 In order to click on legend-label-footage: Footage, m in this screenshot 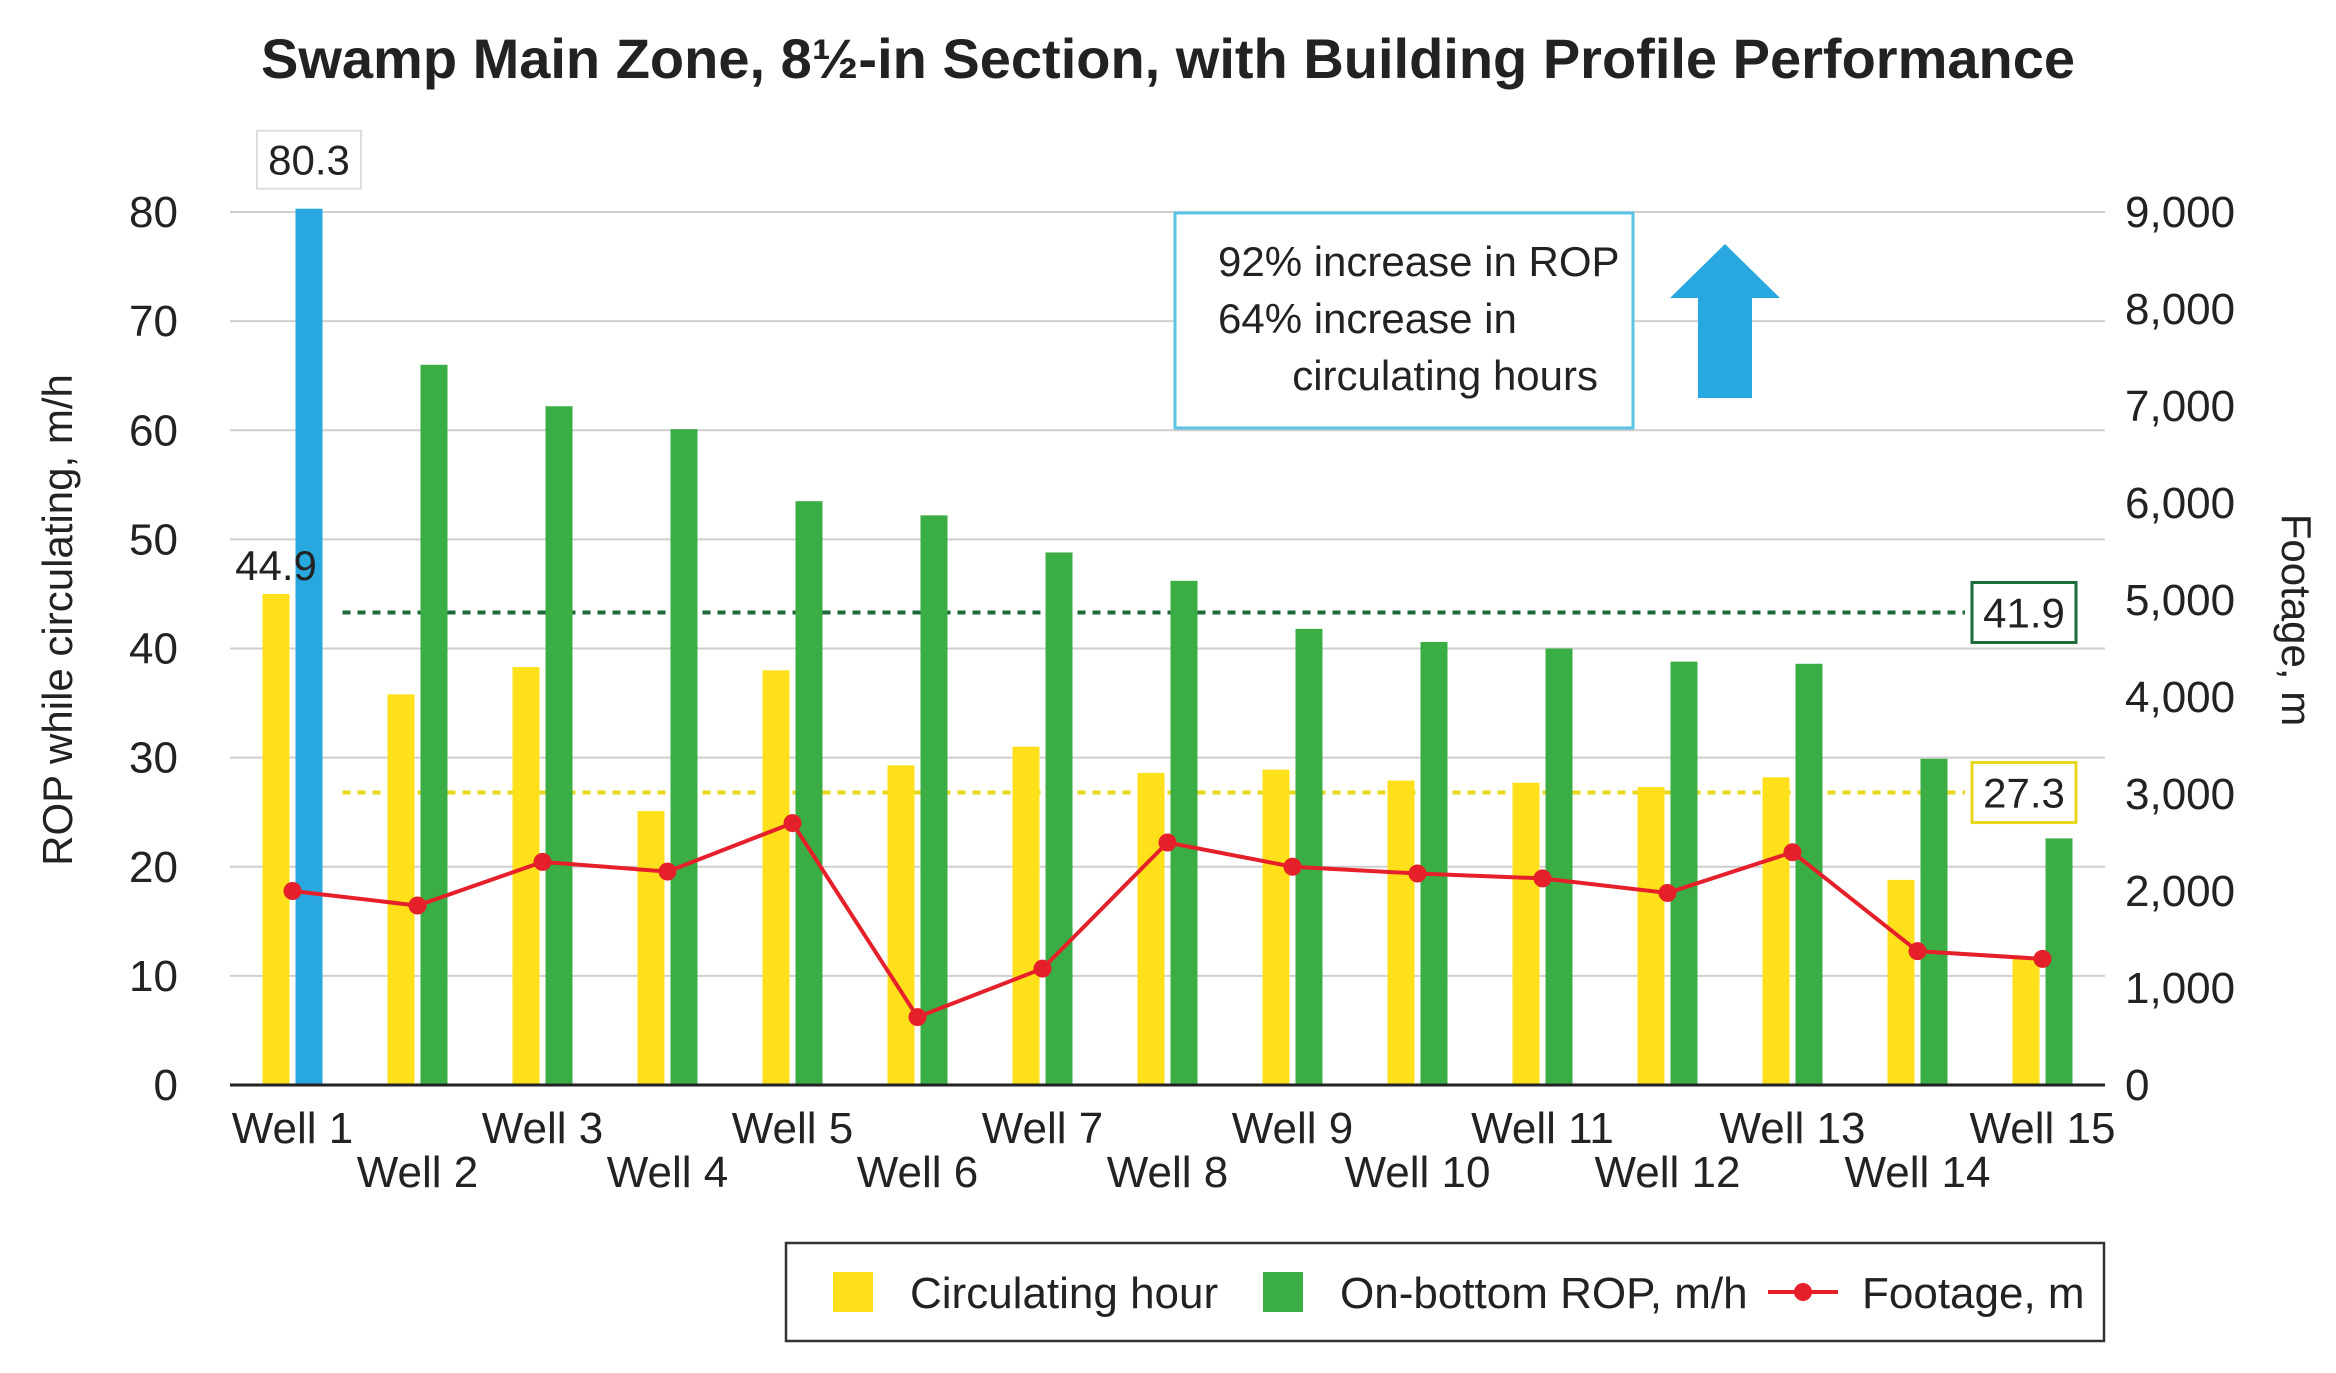, I will do `click(1973, 1293)`.